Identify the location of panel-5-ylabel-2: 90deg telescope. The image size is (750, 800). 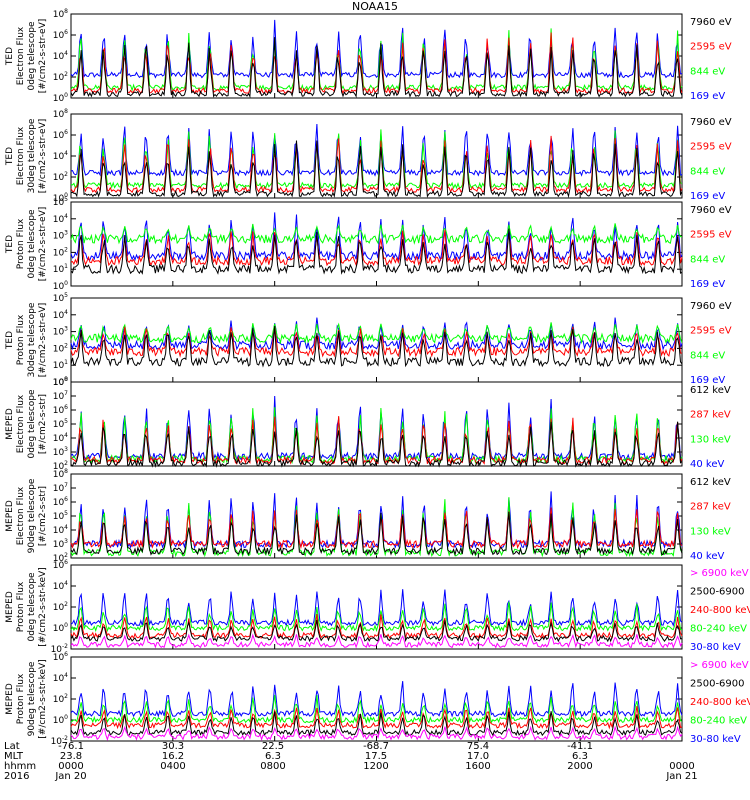
(32, 515).